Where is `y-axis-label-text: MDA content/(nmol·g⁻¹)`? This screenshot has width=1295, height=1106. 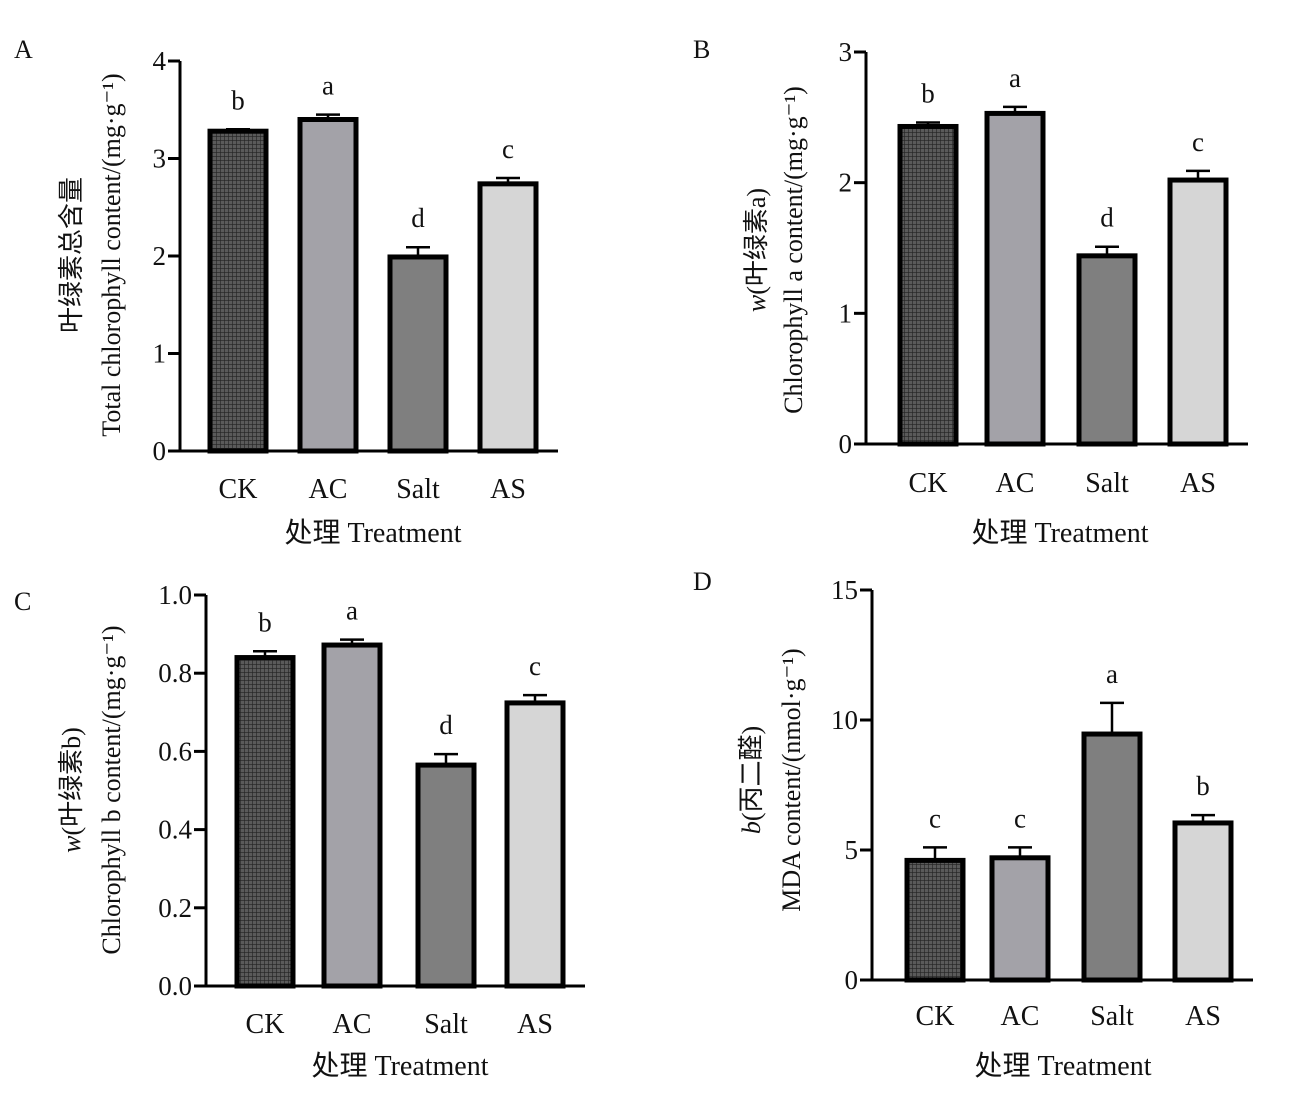
y-axis-label-text: MDA content/(nmol·g⁻¹) is located at coordinates (791, 779).